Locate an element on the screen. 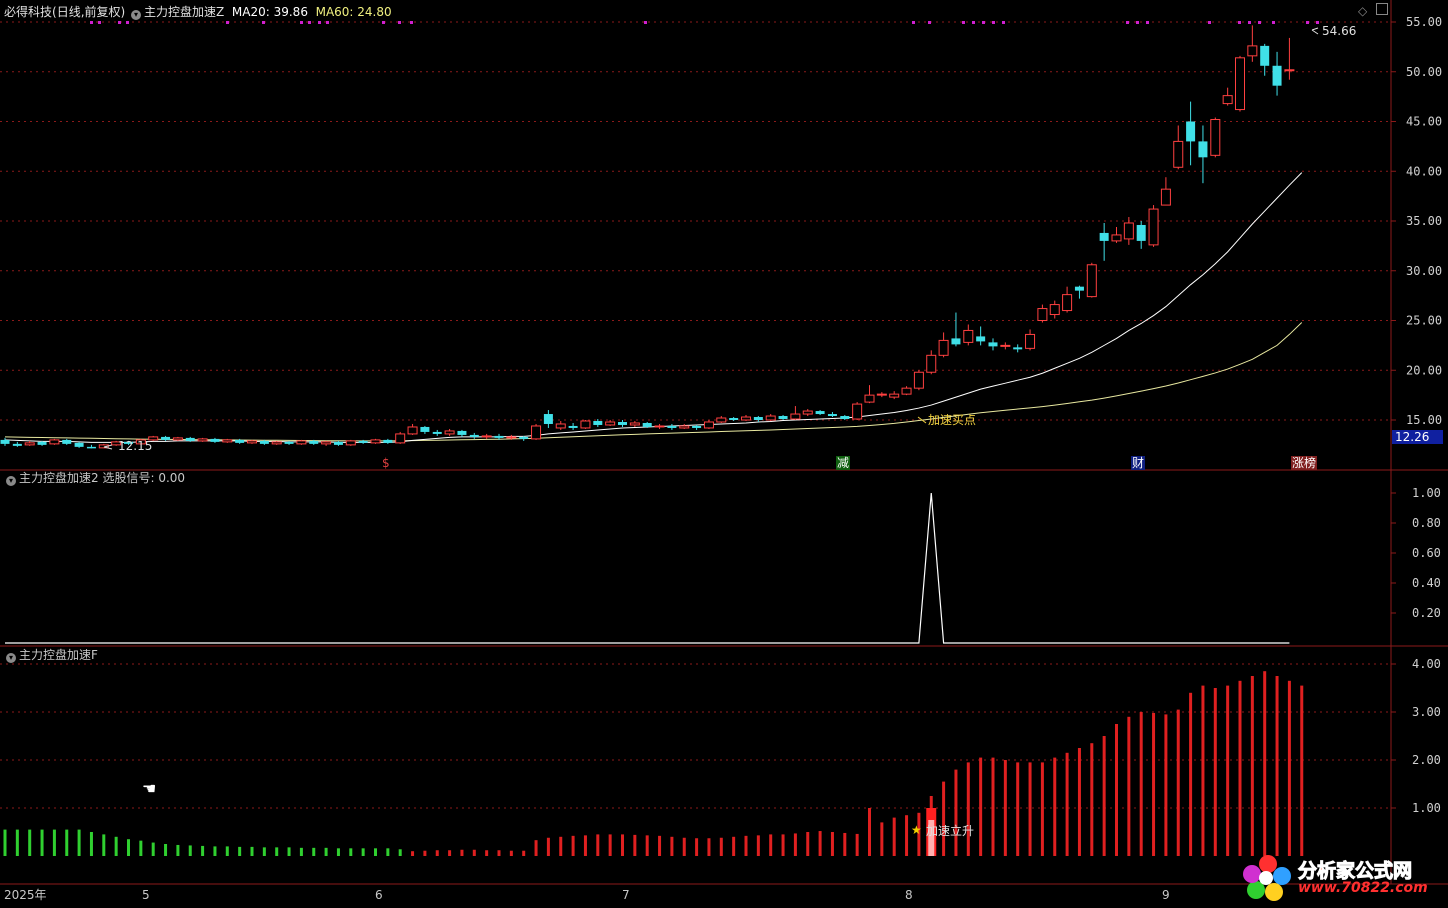 The image size is (1448, 908). panel3-header: ▾ 主力控盘加速F is located at coordinates (51, 655).